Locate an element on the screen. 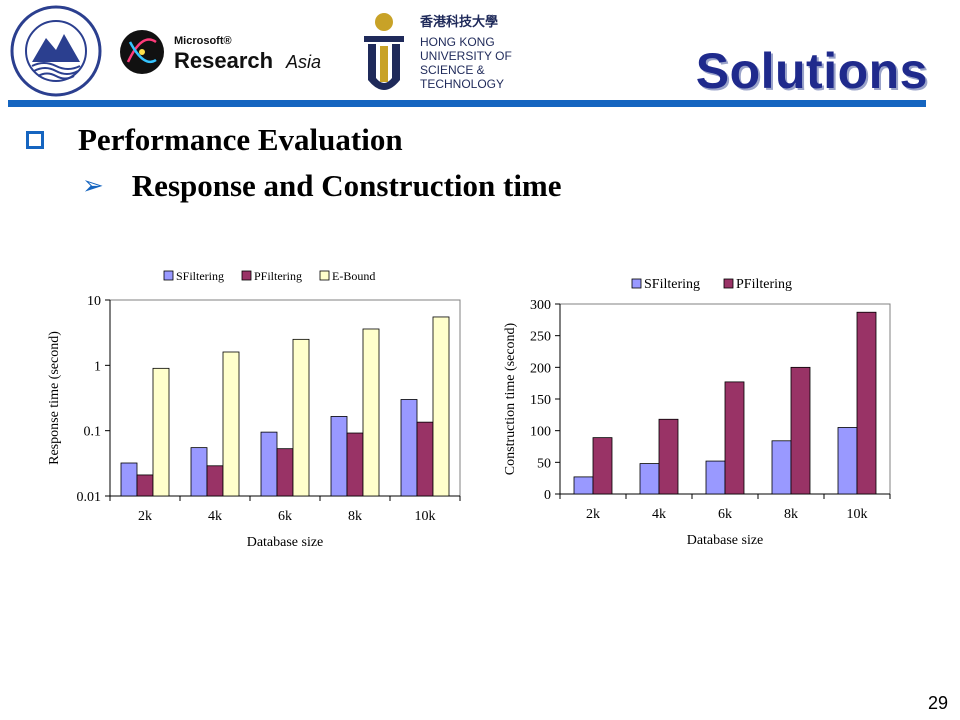  bar-e-bound-6k is located at coordinates (301, 417).